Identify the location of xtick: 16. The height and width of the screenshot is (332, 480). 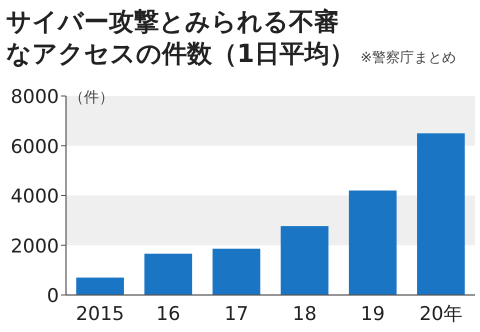
(168, 314).